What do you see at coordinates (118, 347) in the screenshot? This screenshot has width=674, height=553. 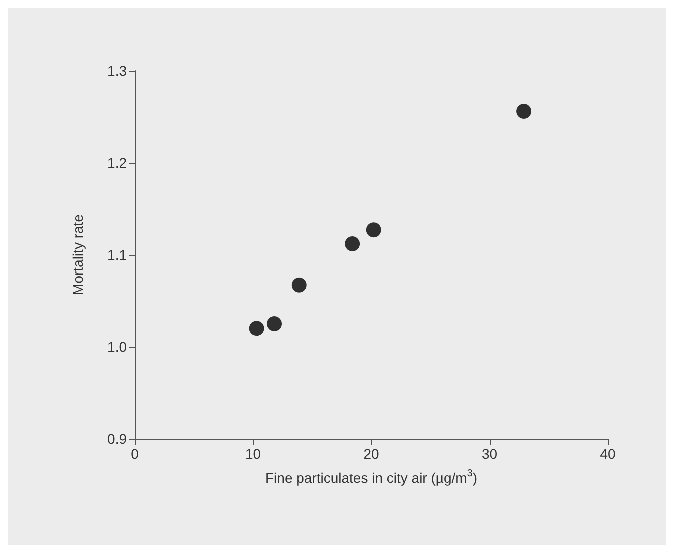 I see `y-tick-label: 1.0` at bounding box center [118, 347].